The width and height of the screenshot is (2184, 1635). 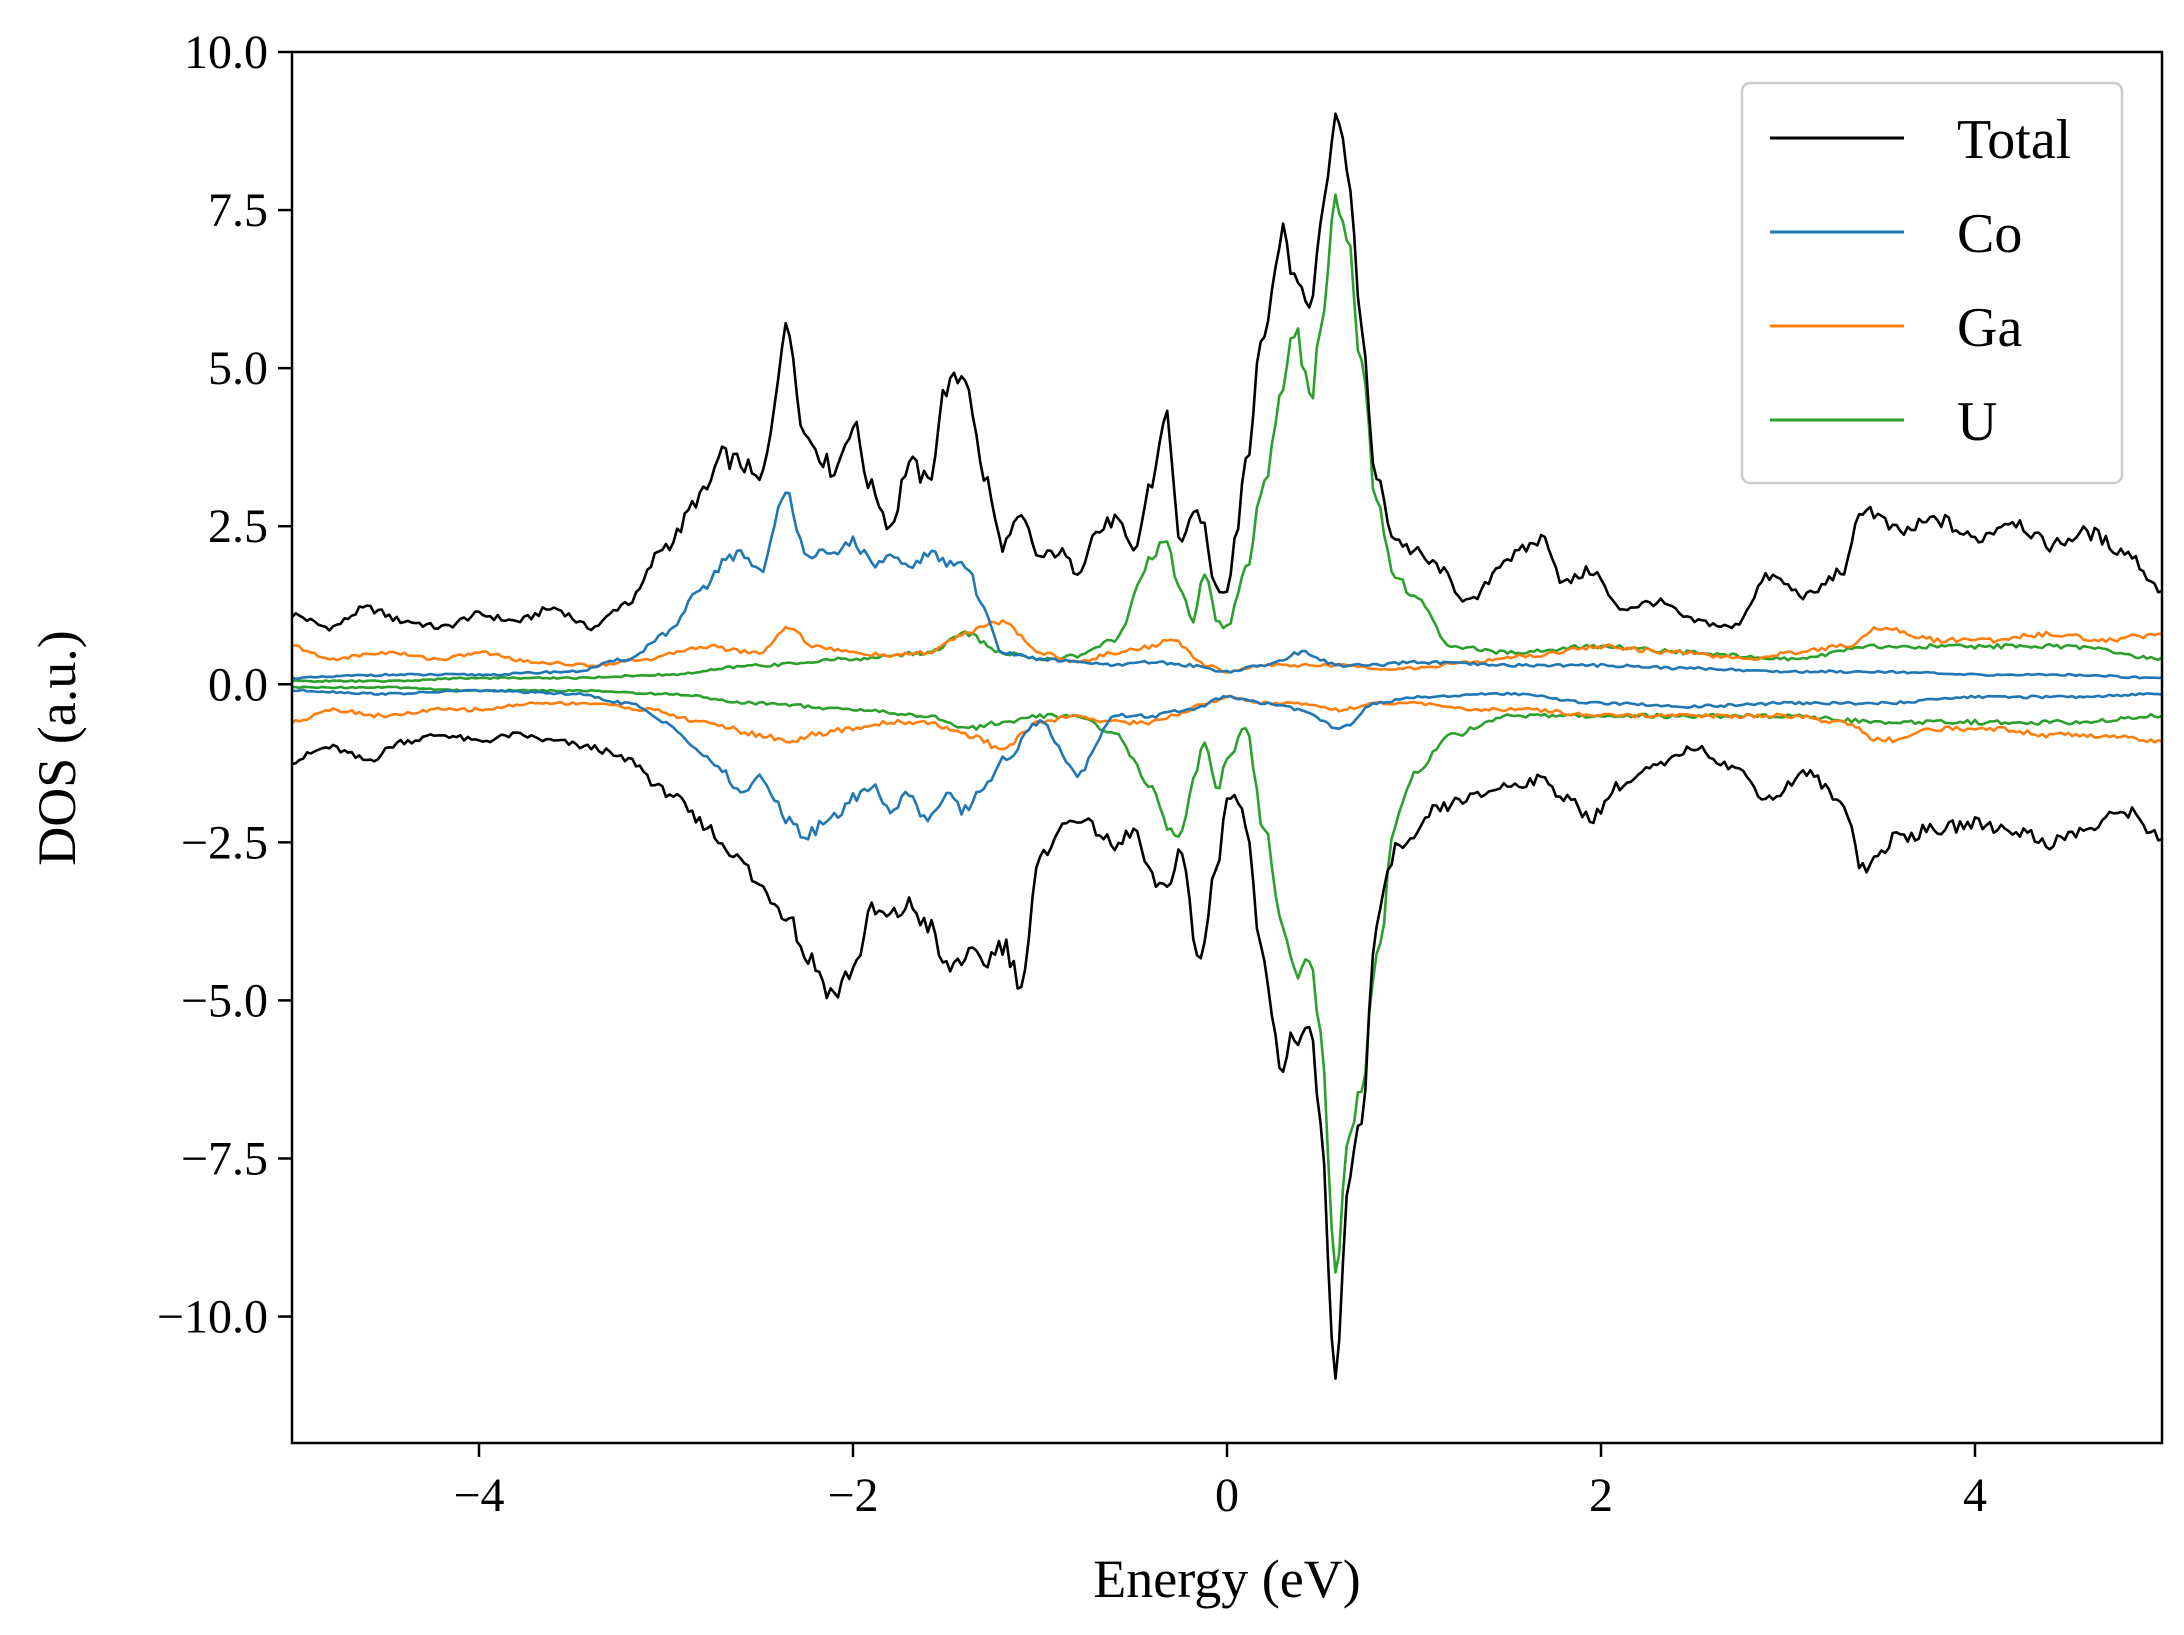 What do you see at coordinates (852, 1495) in the screenshot?
I see `x-tick-label: −2` at bounding box center [852, 1495].